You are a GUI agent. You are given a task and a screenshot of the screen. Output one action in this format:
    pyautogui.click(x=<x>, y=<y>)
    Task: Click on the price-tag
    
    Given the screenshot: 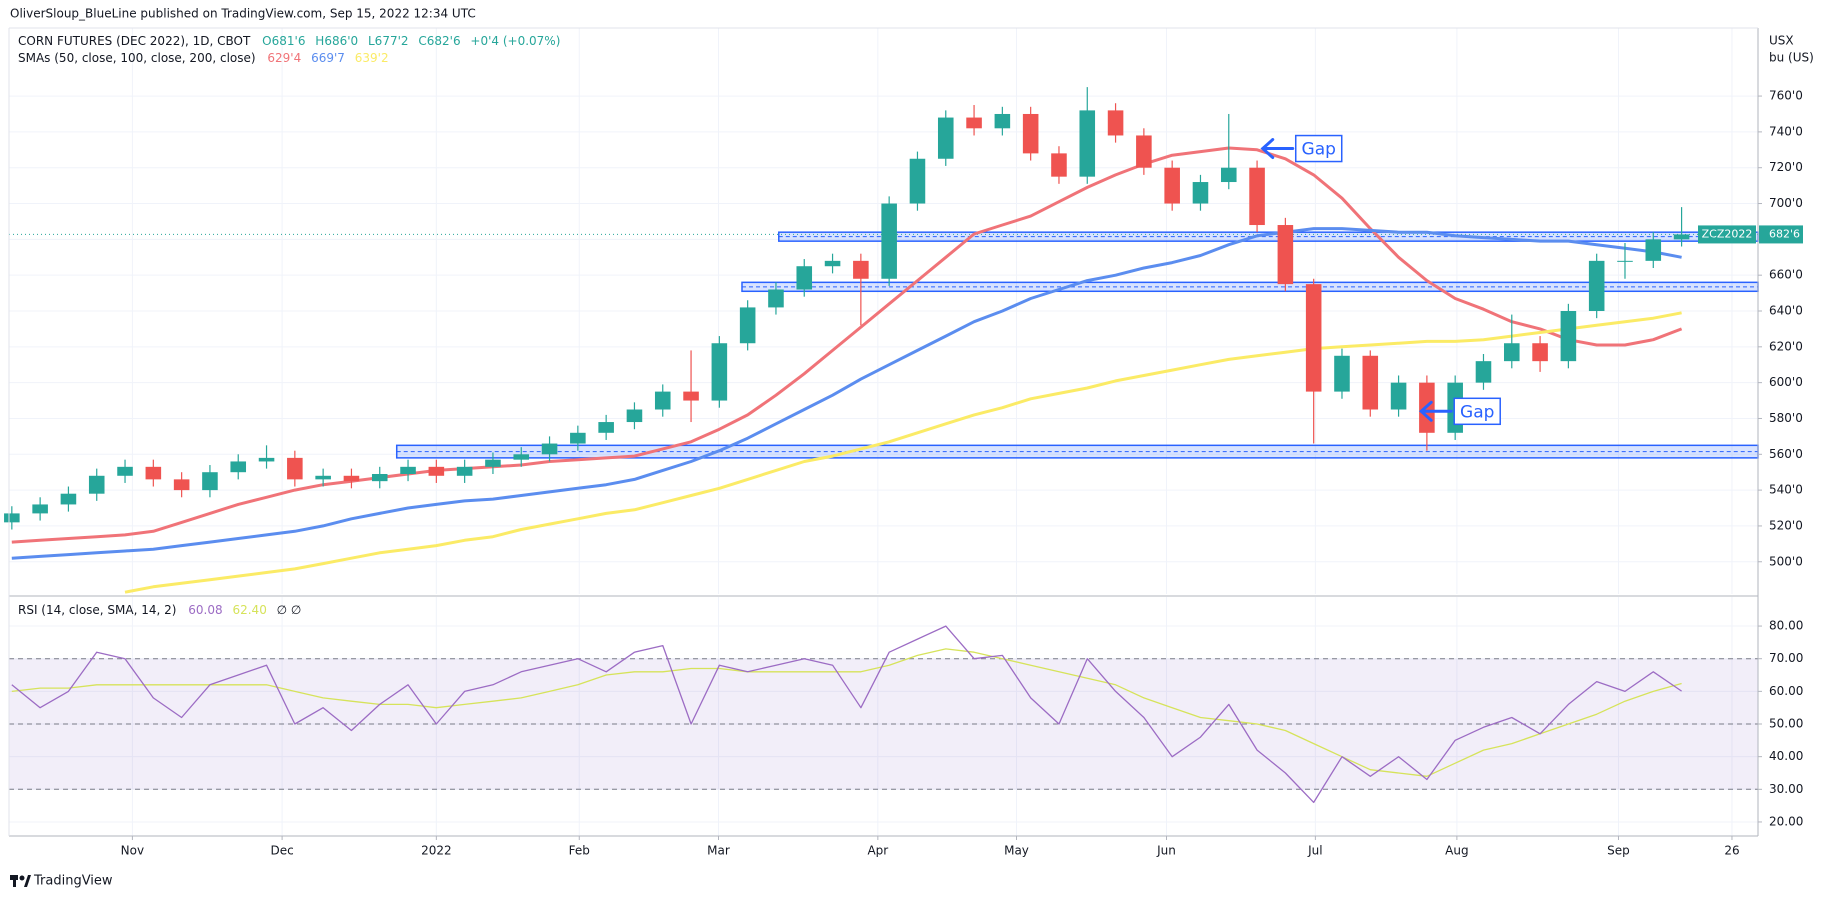 What is the action you would take?
    pyautogui.click(x=1781, y=234)
    